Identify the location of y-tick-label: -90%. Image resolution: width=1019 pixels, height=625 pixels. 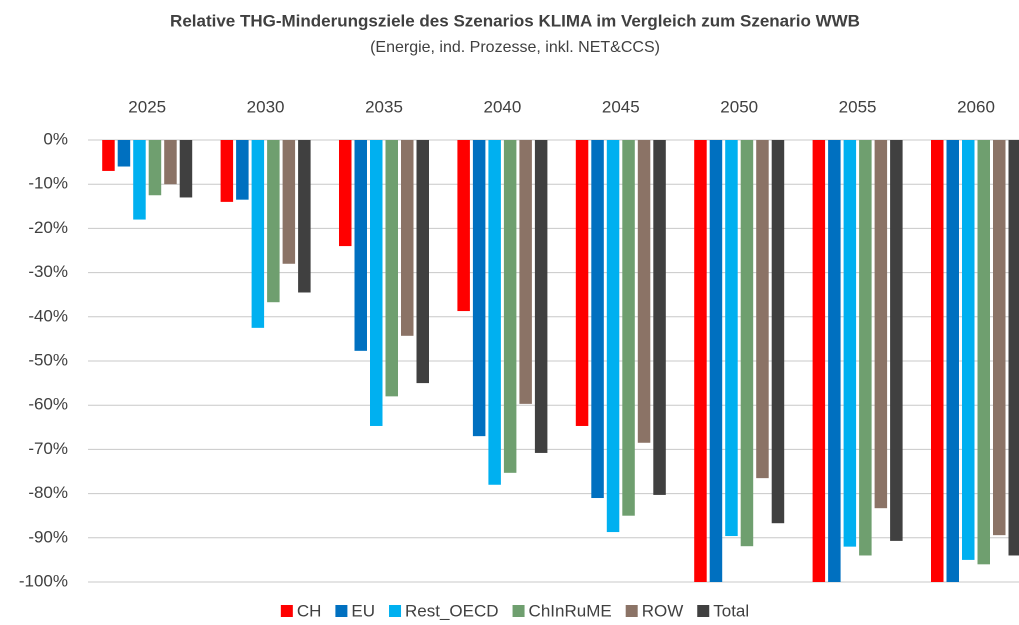
(48, 536).